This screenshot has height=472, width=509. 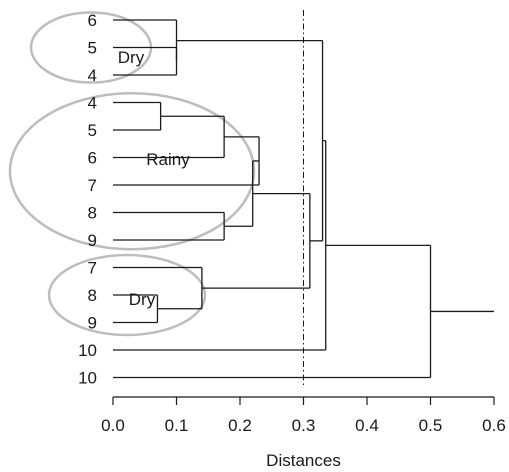 What do you see at coordinates (127, 295) in the screenshot?
I see `group-ellipse` at bounding box center [127, 295].